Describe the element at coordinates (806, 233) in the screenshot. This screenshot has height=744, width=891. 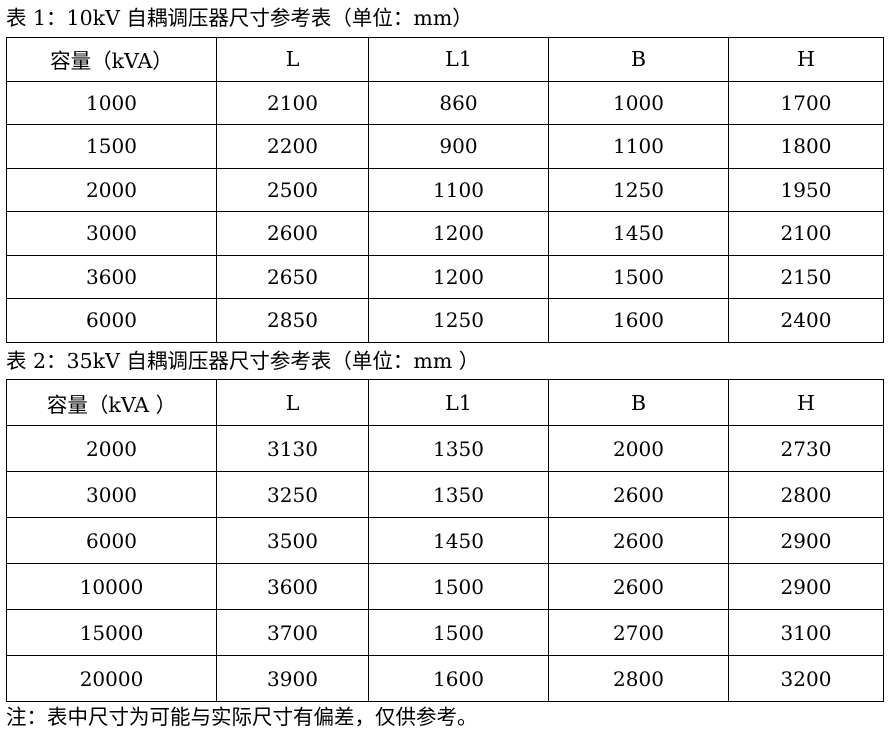
I see `cell-h: 2100` at that location.